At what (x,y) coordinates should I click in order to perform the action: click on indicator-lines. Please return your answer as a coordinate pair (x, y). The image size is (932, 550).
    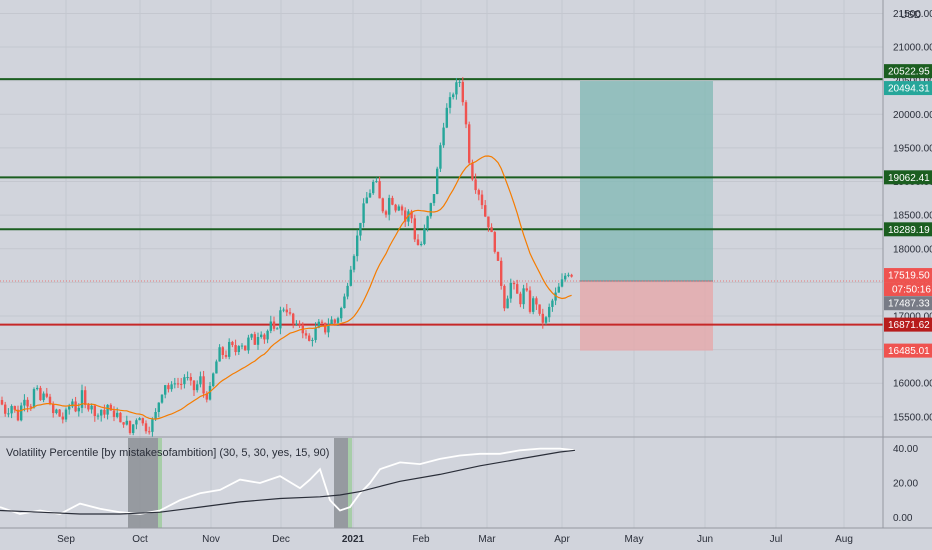
    Looking at the image, I should click on (288, 481).